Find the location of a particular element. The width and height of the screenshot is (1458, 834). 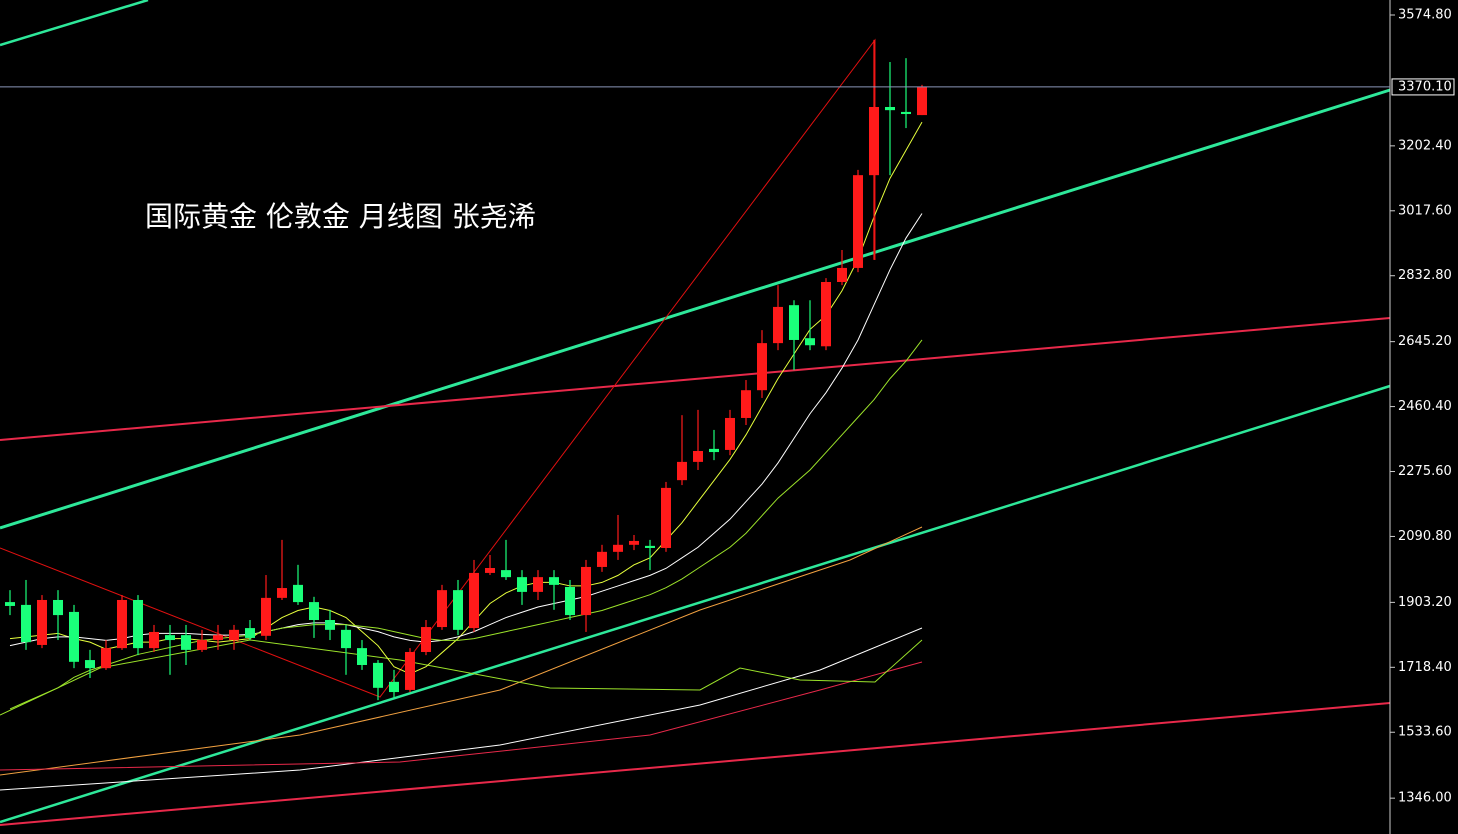

y-tick-label: 1718.40 is located at coordinates (1425, 667).